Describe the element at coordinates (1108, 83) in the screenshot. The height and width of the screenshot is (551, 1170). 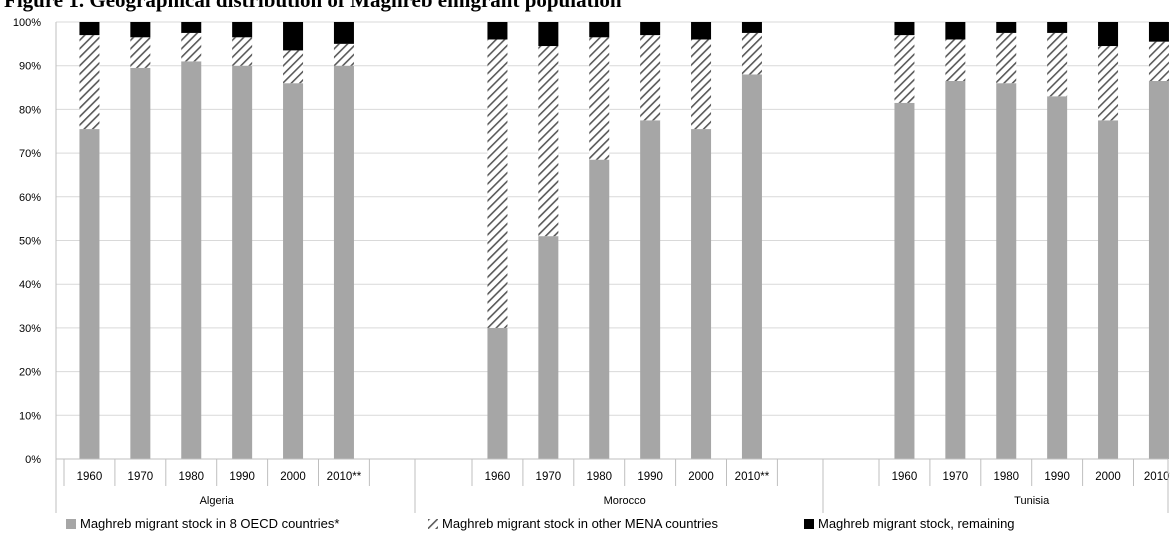
I see `bar-tunisia-2000-mena` at that location.